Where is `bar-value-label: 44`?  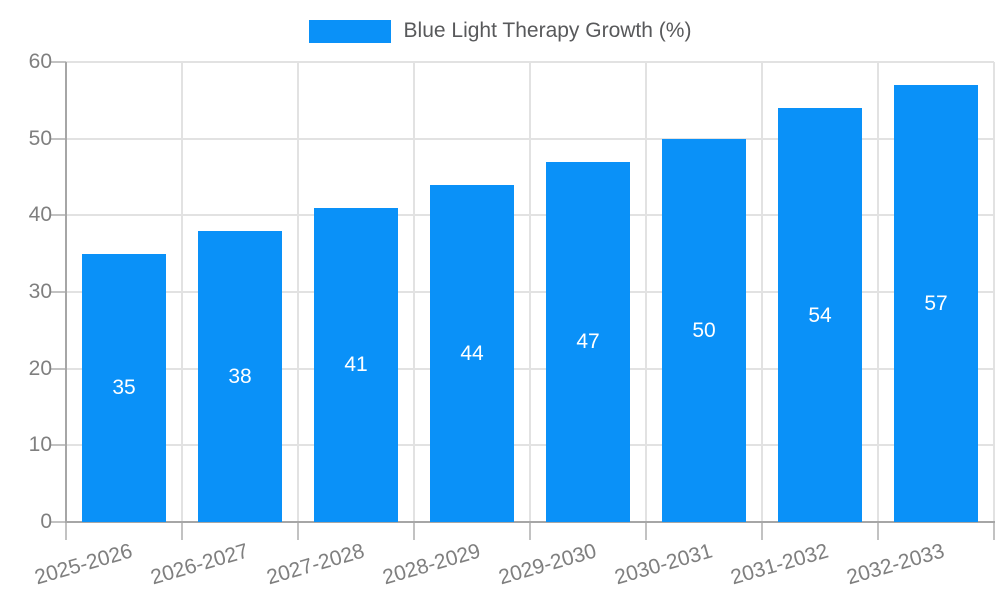 bar-value-label: 44 is located at coordinates (472, 353).